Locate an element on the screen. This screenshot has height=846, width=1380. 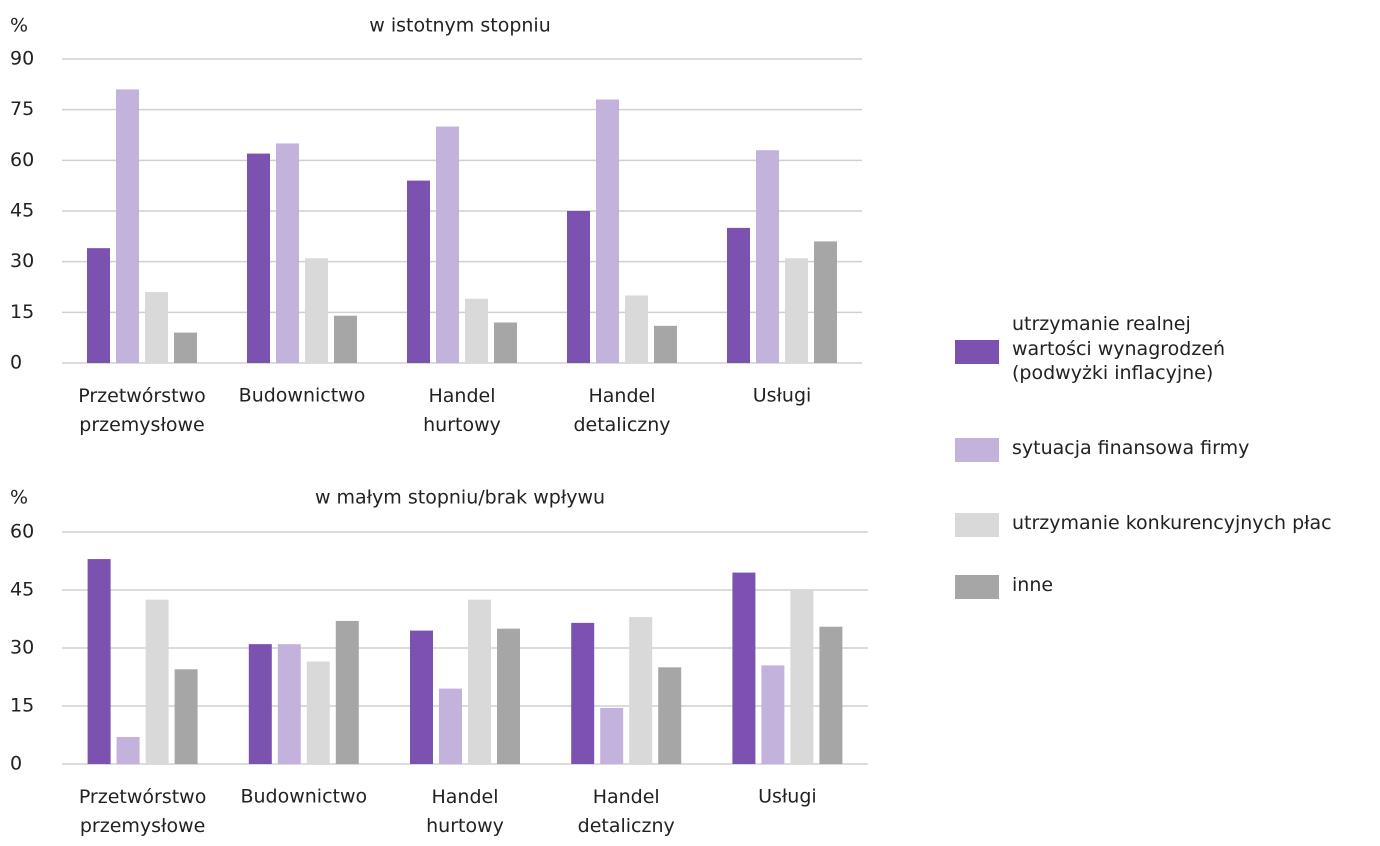
y-tick-label: 90 is located at coordinates (22, 59).